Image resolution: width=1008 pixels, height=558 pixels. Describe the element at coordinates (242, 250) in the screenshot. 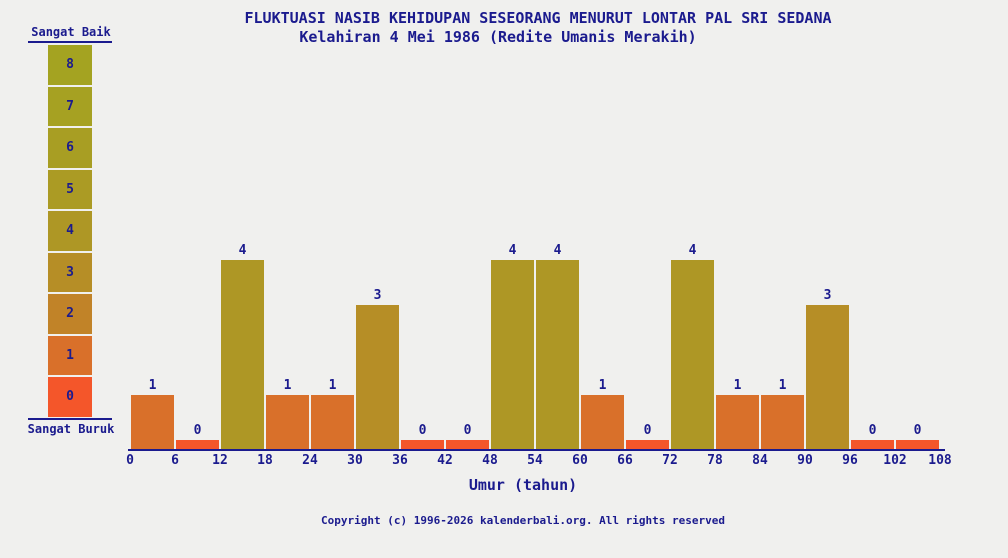

I see `bar-value-label-12-18: 4` at that location.